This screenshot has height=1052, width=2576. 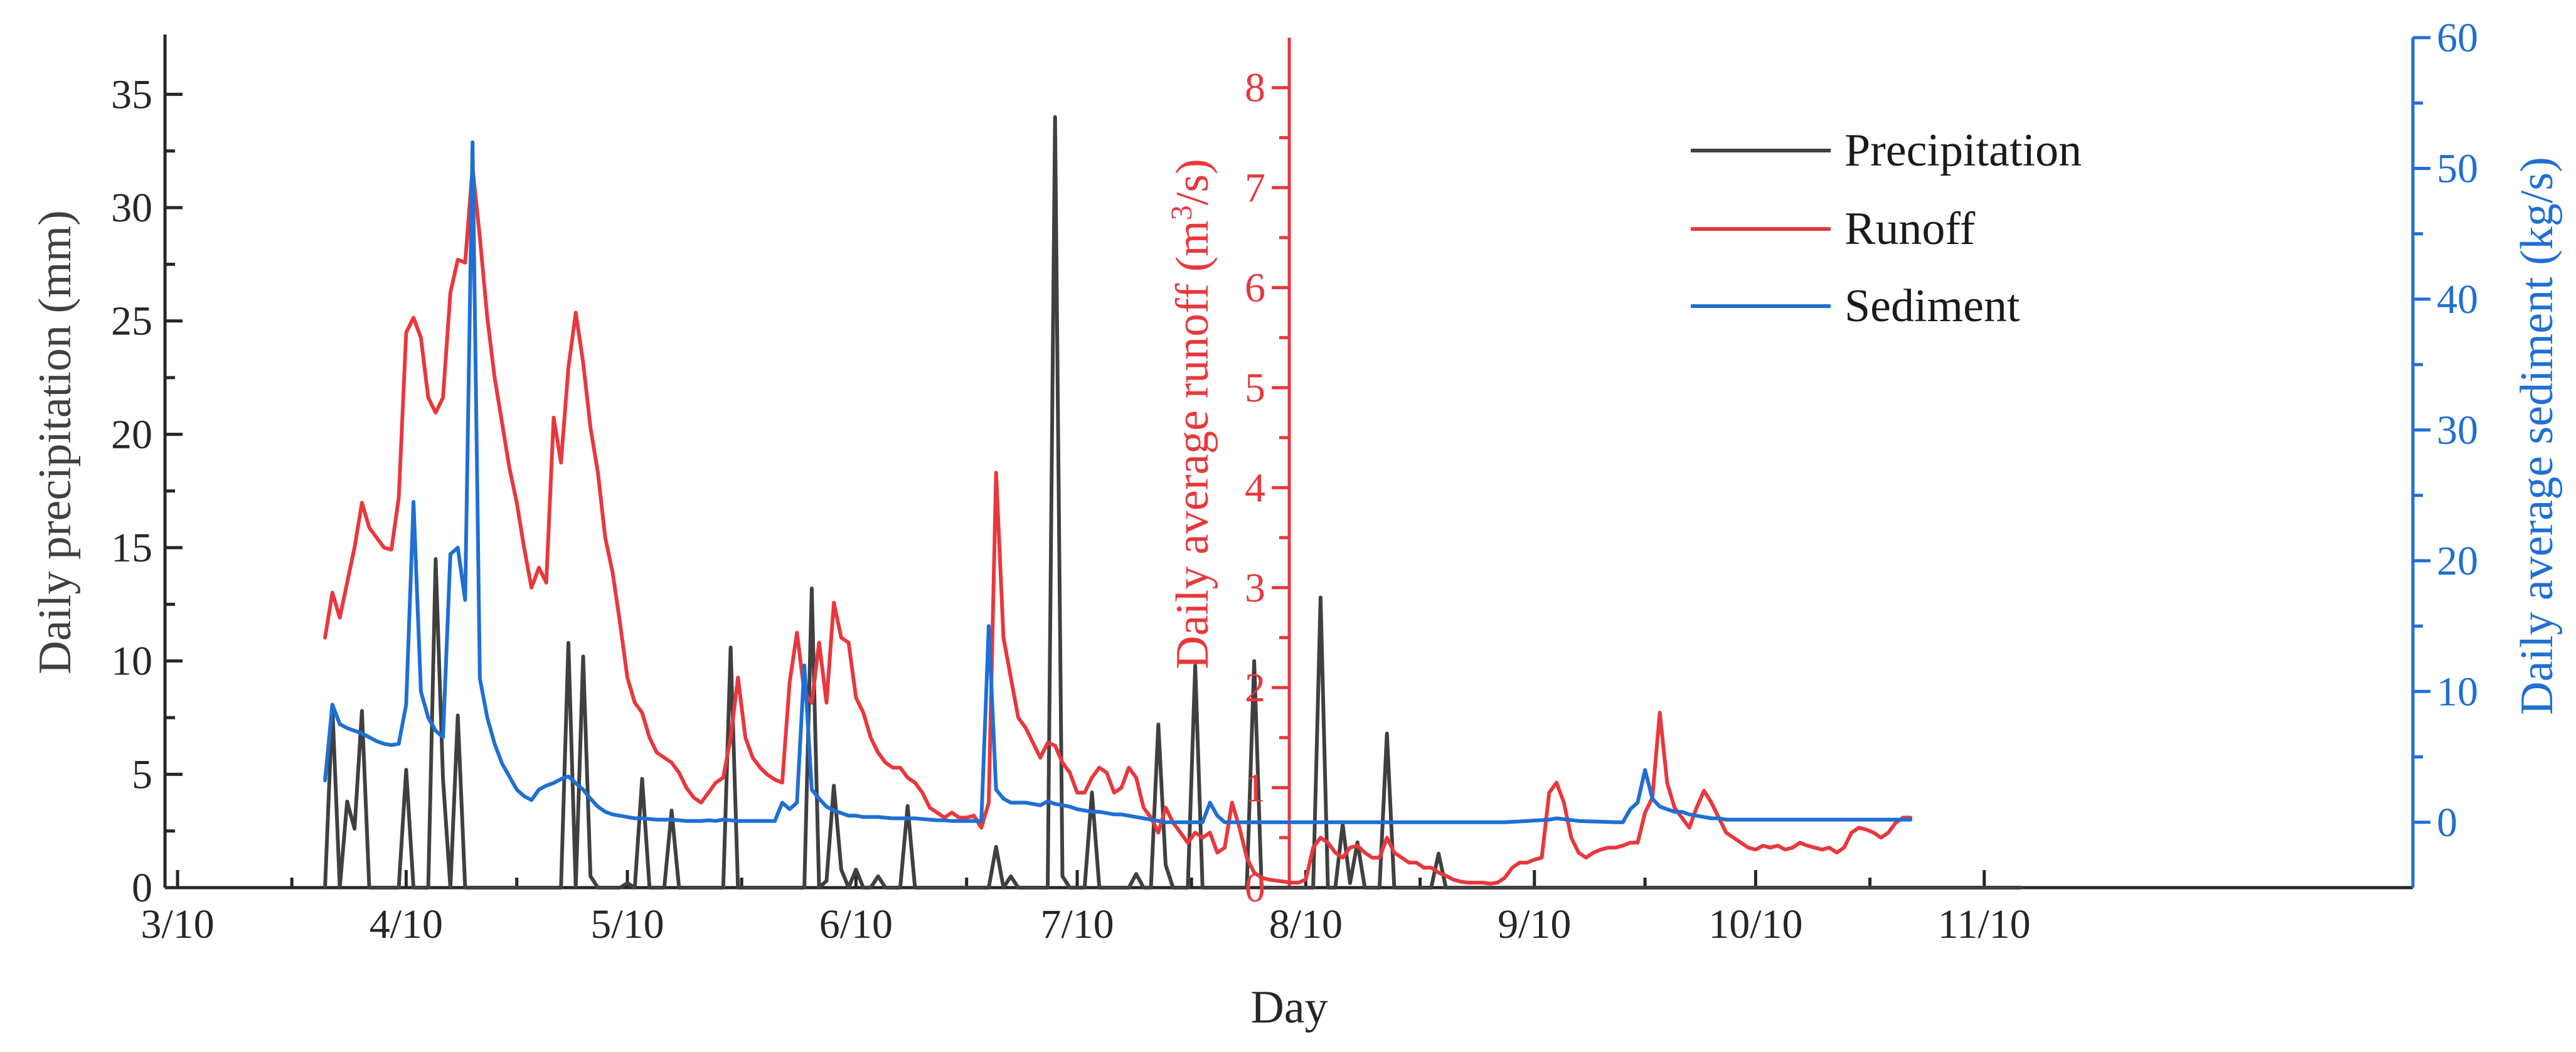 What do you see at coordinates (627, 924) in the screenshot?
I see `x-axis-tick-label: 5/10` at bounding box center [627, 924].